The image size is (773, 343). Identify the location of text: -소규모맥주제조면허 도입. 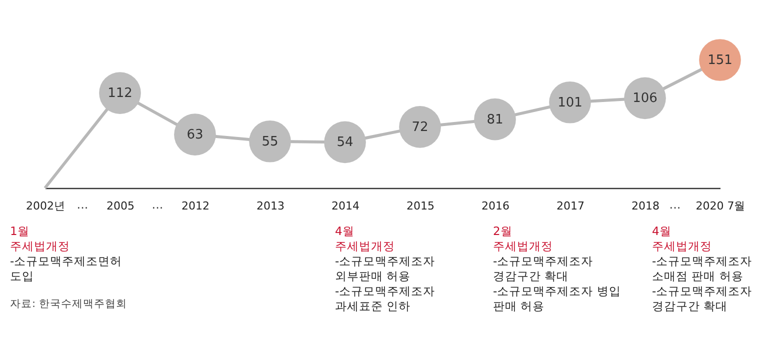
(66, 268).